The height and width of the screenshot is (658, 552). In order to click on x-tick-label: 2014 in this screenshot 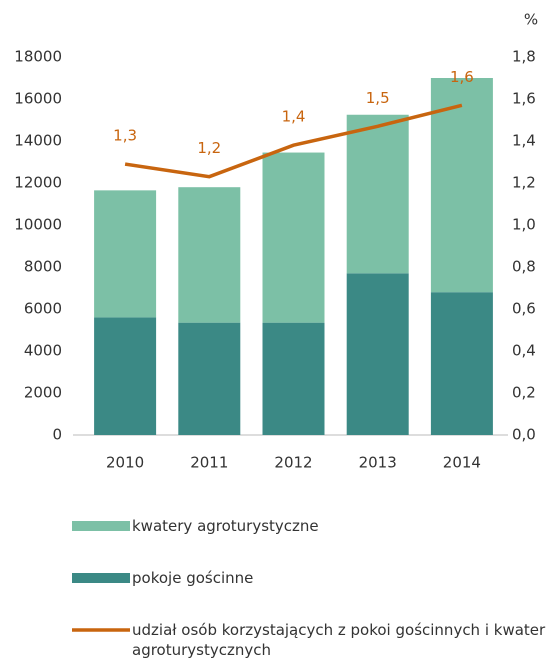, I will do `click(462, 463)`.